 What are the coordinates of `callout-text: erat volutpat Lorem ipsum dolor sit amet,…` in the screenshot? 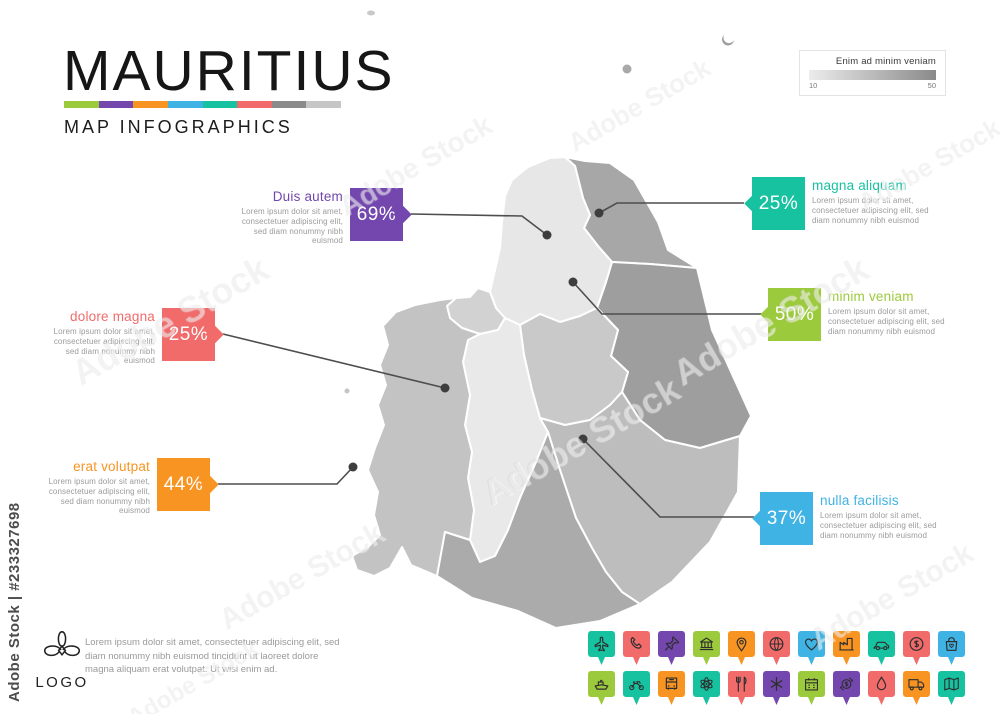 It's located at (98, 487).